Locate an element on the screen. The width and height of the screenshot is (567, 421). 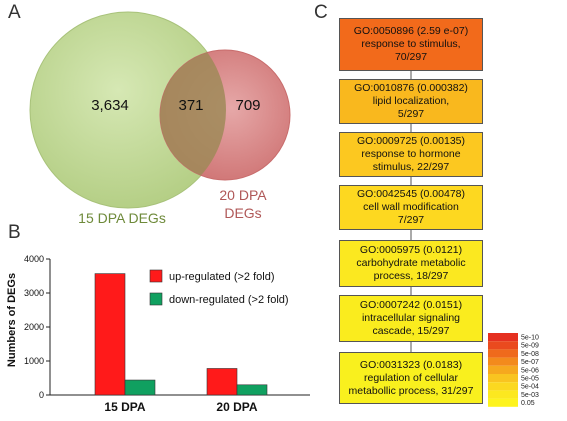
go-term-description: carbohydrate metabolic is located at coordinates (411, 263).